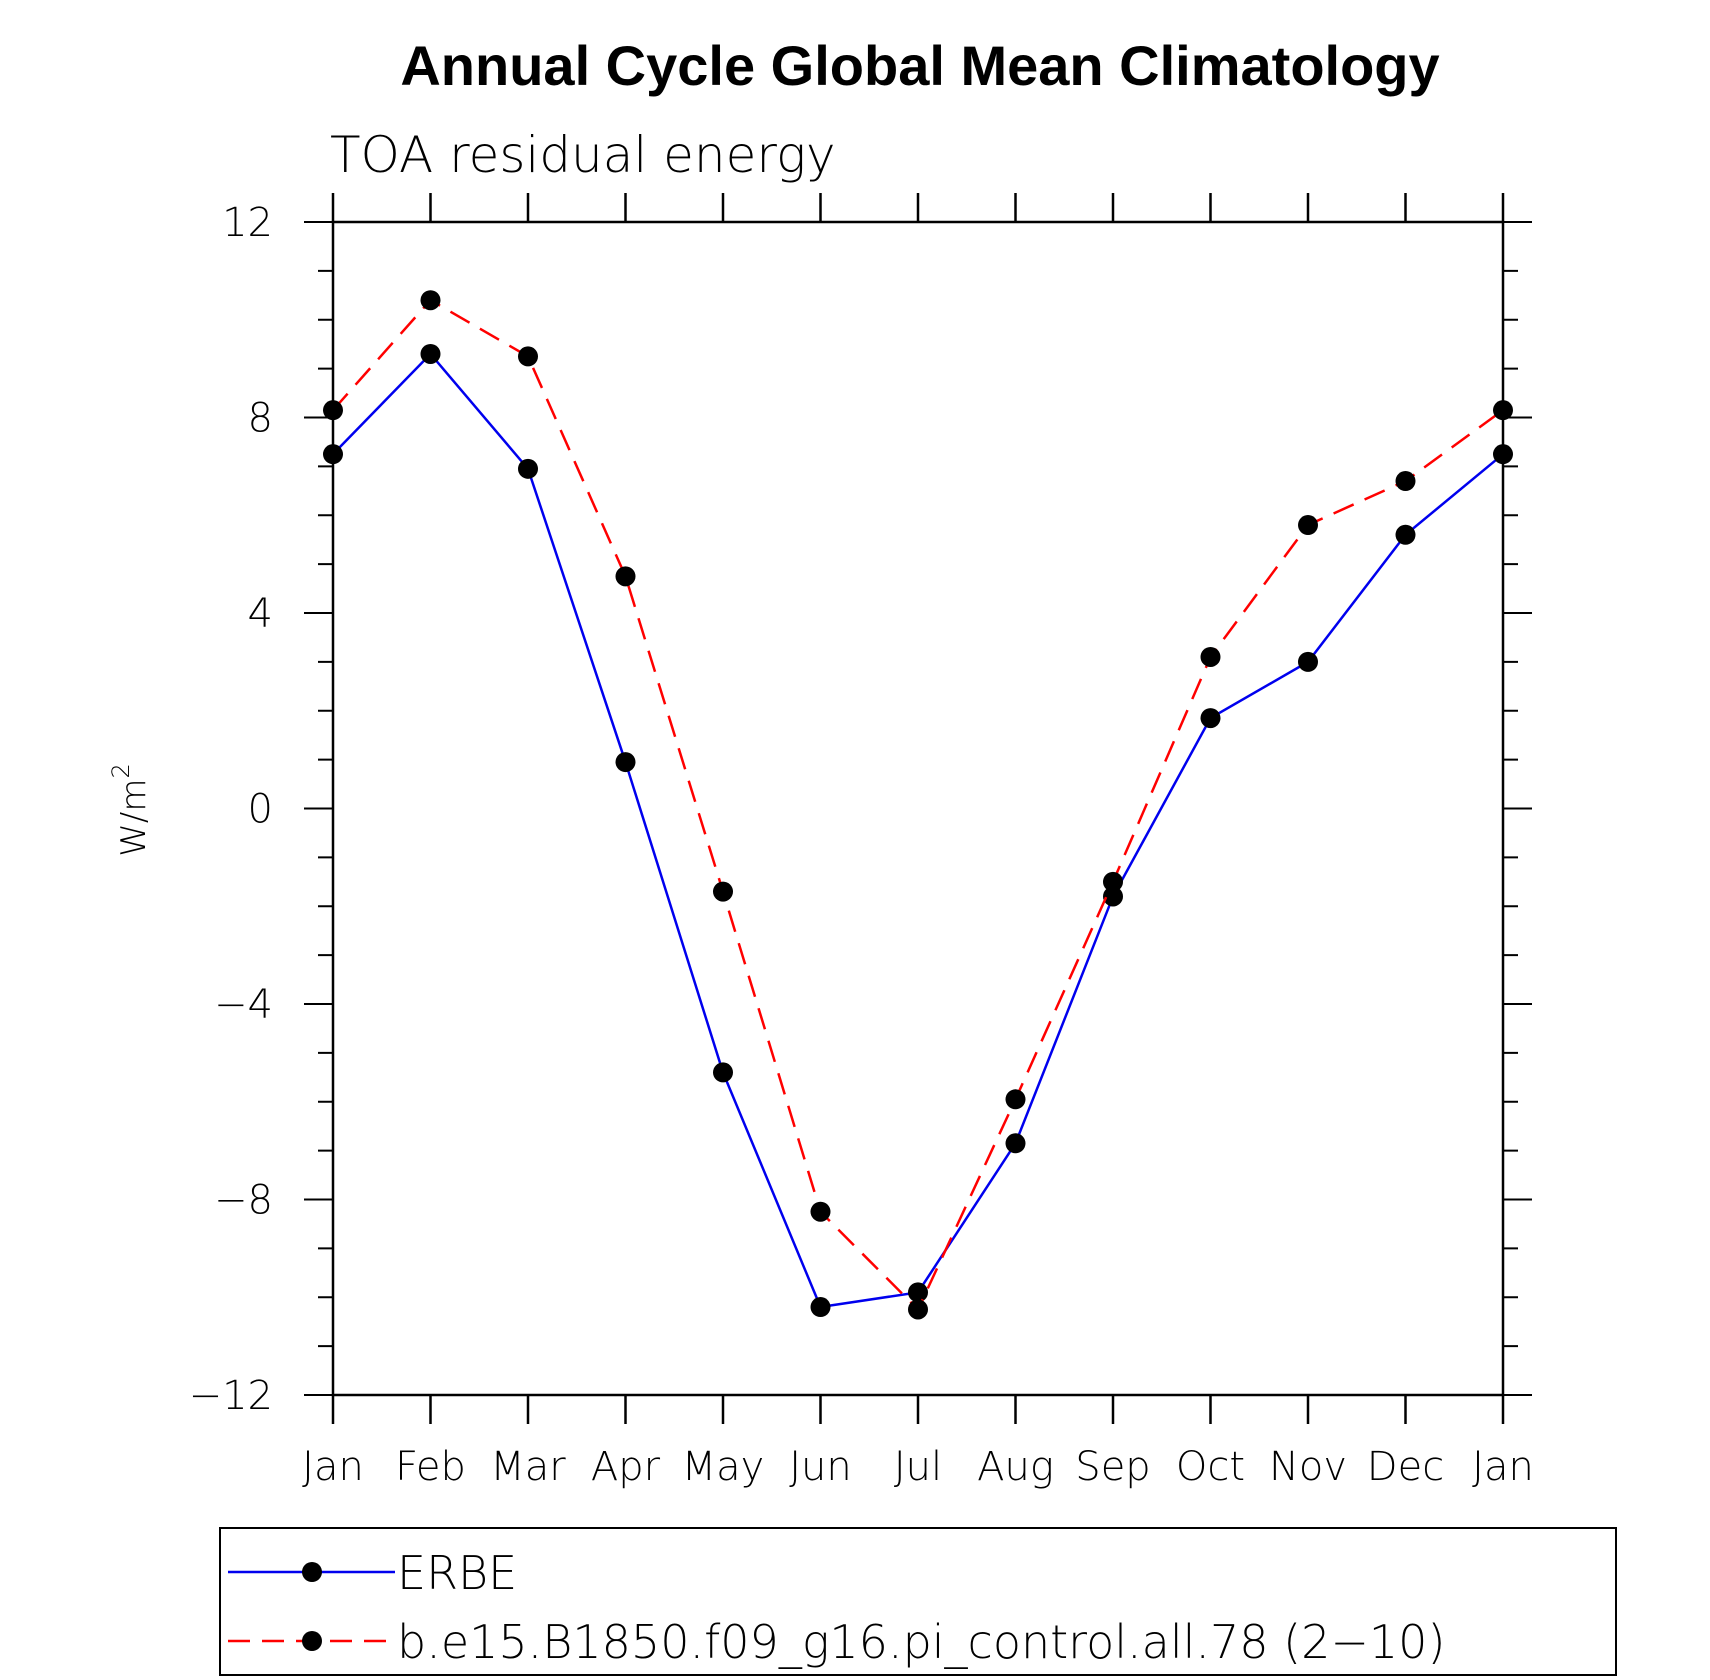 The width and height of the screenshot is (1710, 1680). I want to click on x-tick-label: Feb, so click(430, 1467).